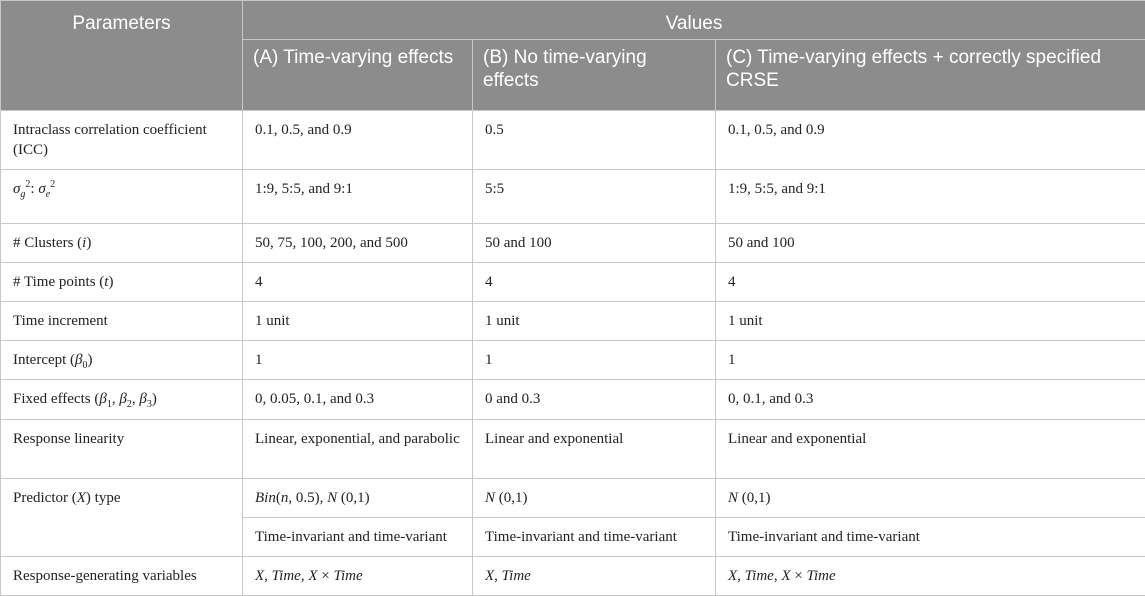 This screenshot has height=596, width=1145. I want to click on value-cell-b: 0 and 0.3, so click(594, 400).